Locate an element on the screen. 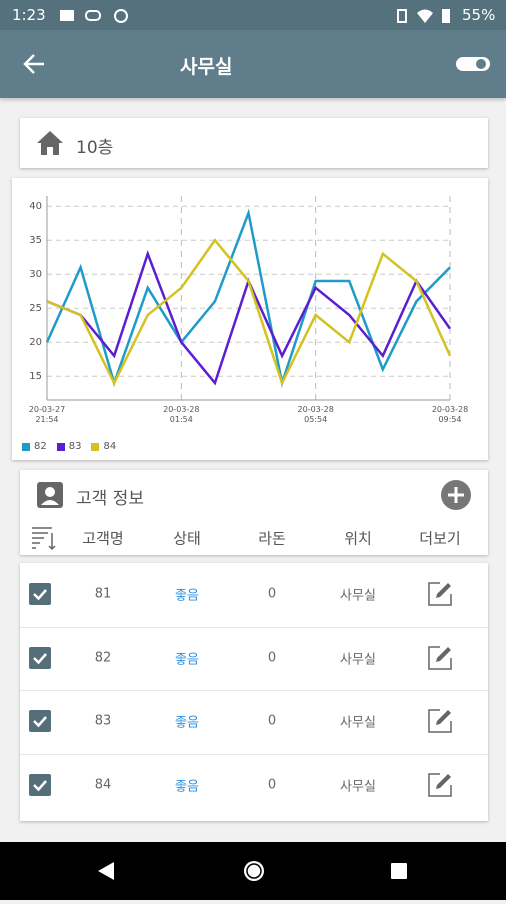 The height and width of the screenshot is (904, 506). legend-label: 84 is located at coordinates (110, 446).